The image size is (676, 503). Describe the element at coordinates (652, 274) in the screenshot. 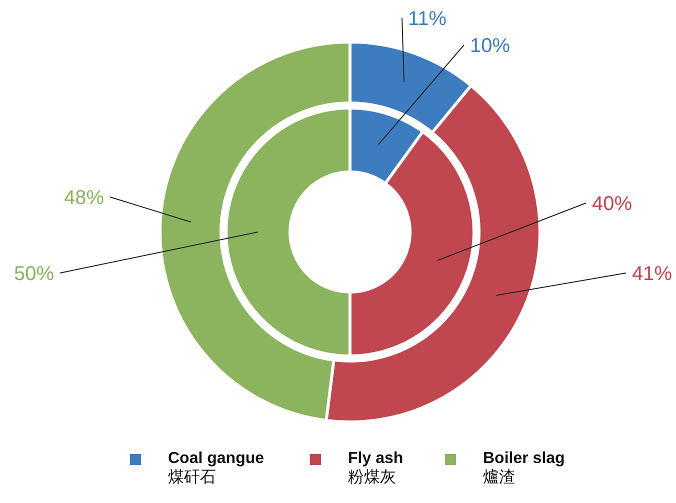

I see `data-label: 41%` at that location.